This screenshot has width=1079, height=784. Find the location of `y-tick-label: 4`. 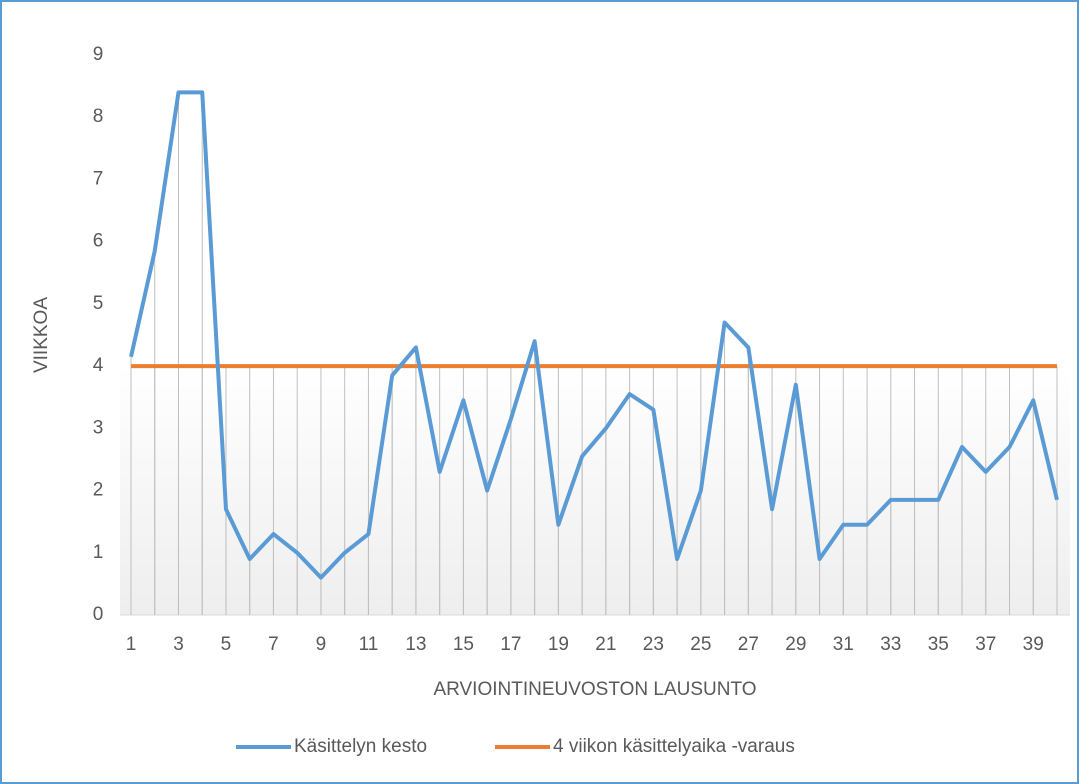

y-tick-label: 4 is located at coordinates (98, 365).